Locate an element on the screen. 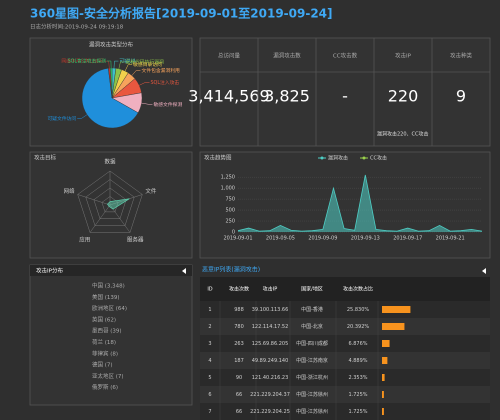 The width and height of the screenshot is (500, 420). y-tick-label: 750 is located at coordinates (230, 200).